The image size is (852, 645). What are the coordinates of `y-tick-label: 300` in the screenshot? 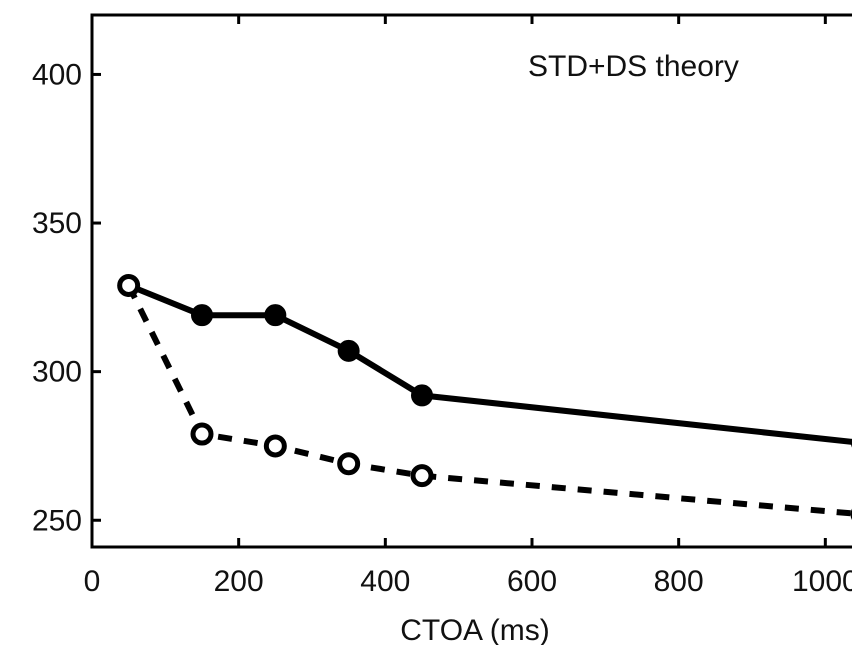 It's located at (57, 372).